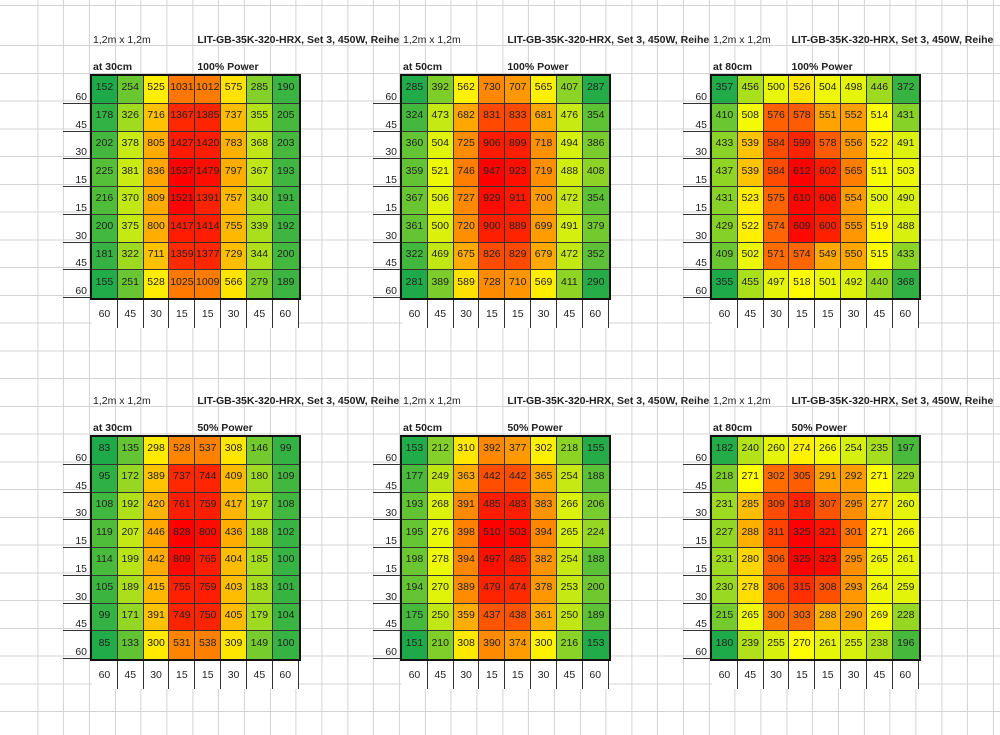 This screenshot has width=1000, height=735. What do you see at coordinates (105, 173) in the screenshot?
I see `heatmap-cell: 225` at bounding box center [105, 173].